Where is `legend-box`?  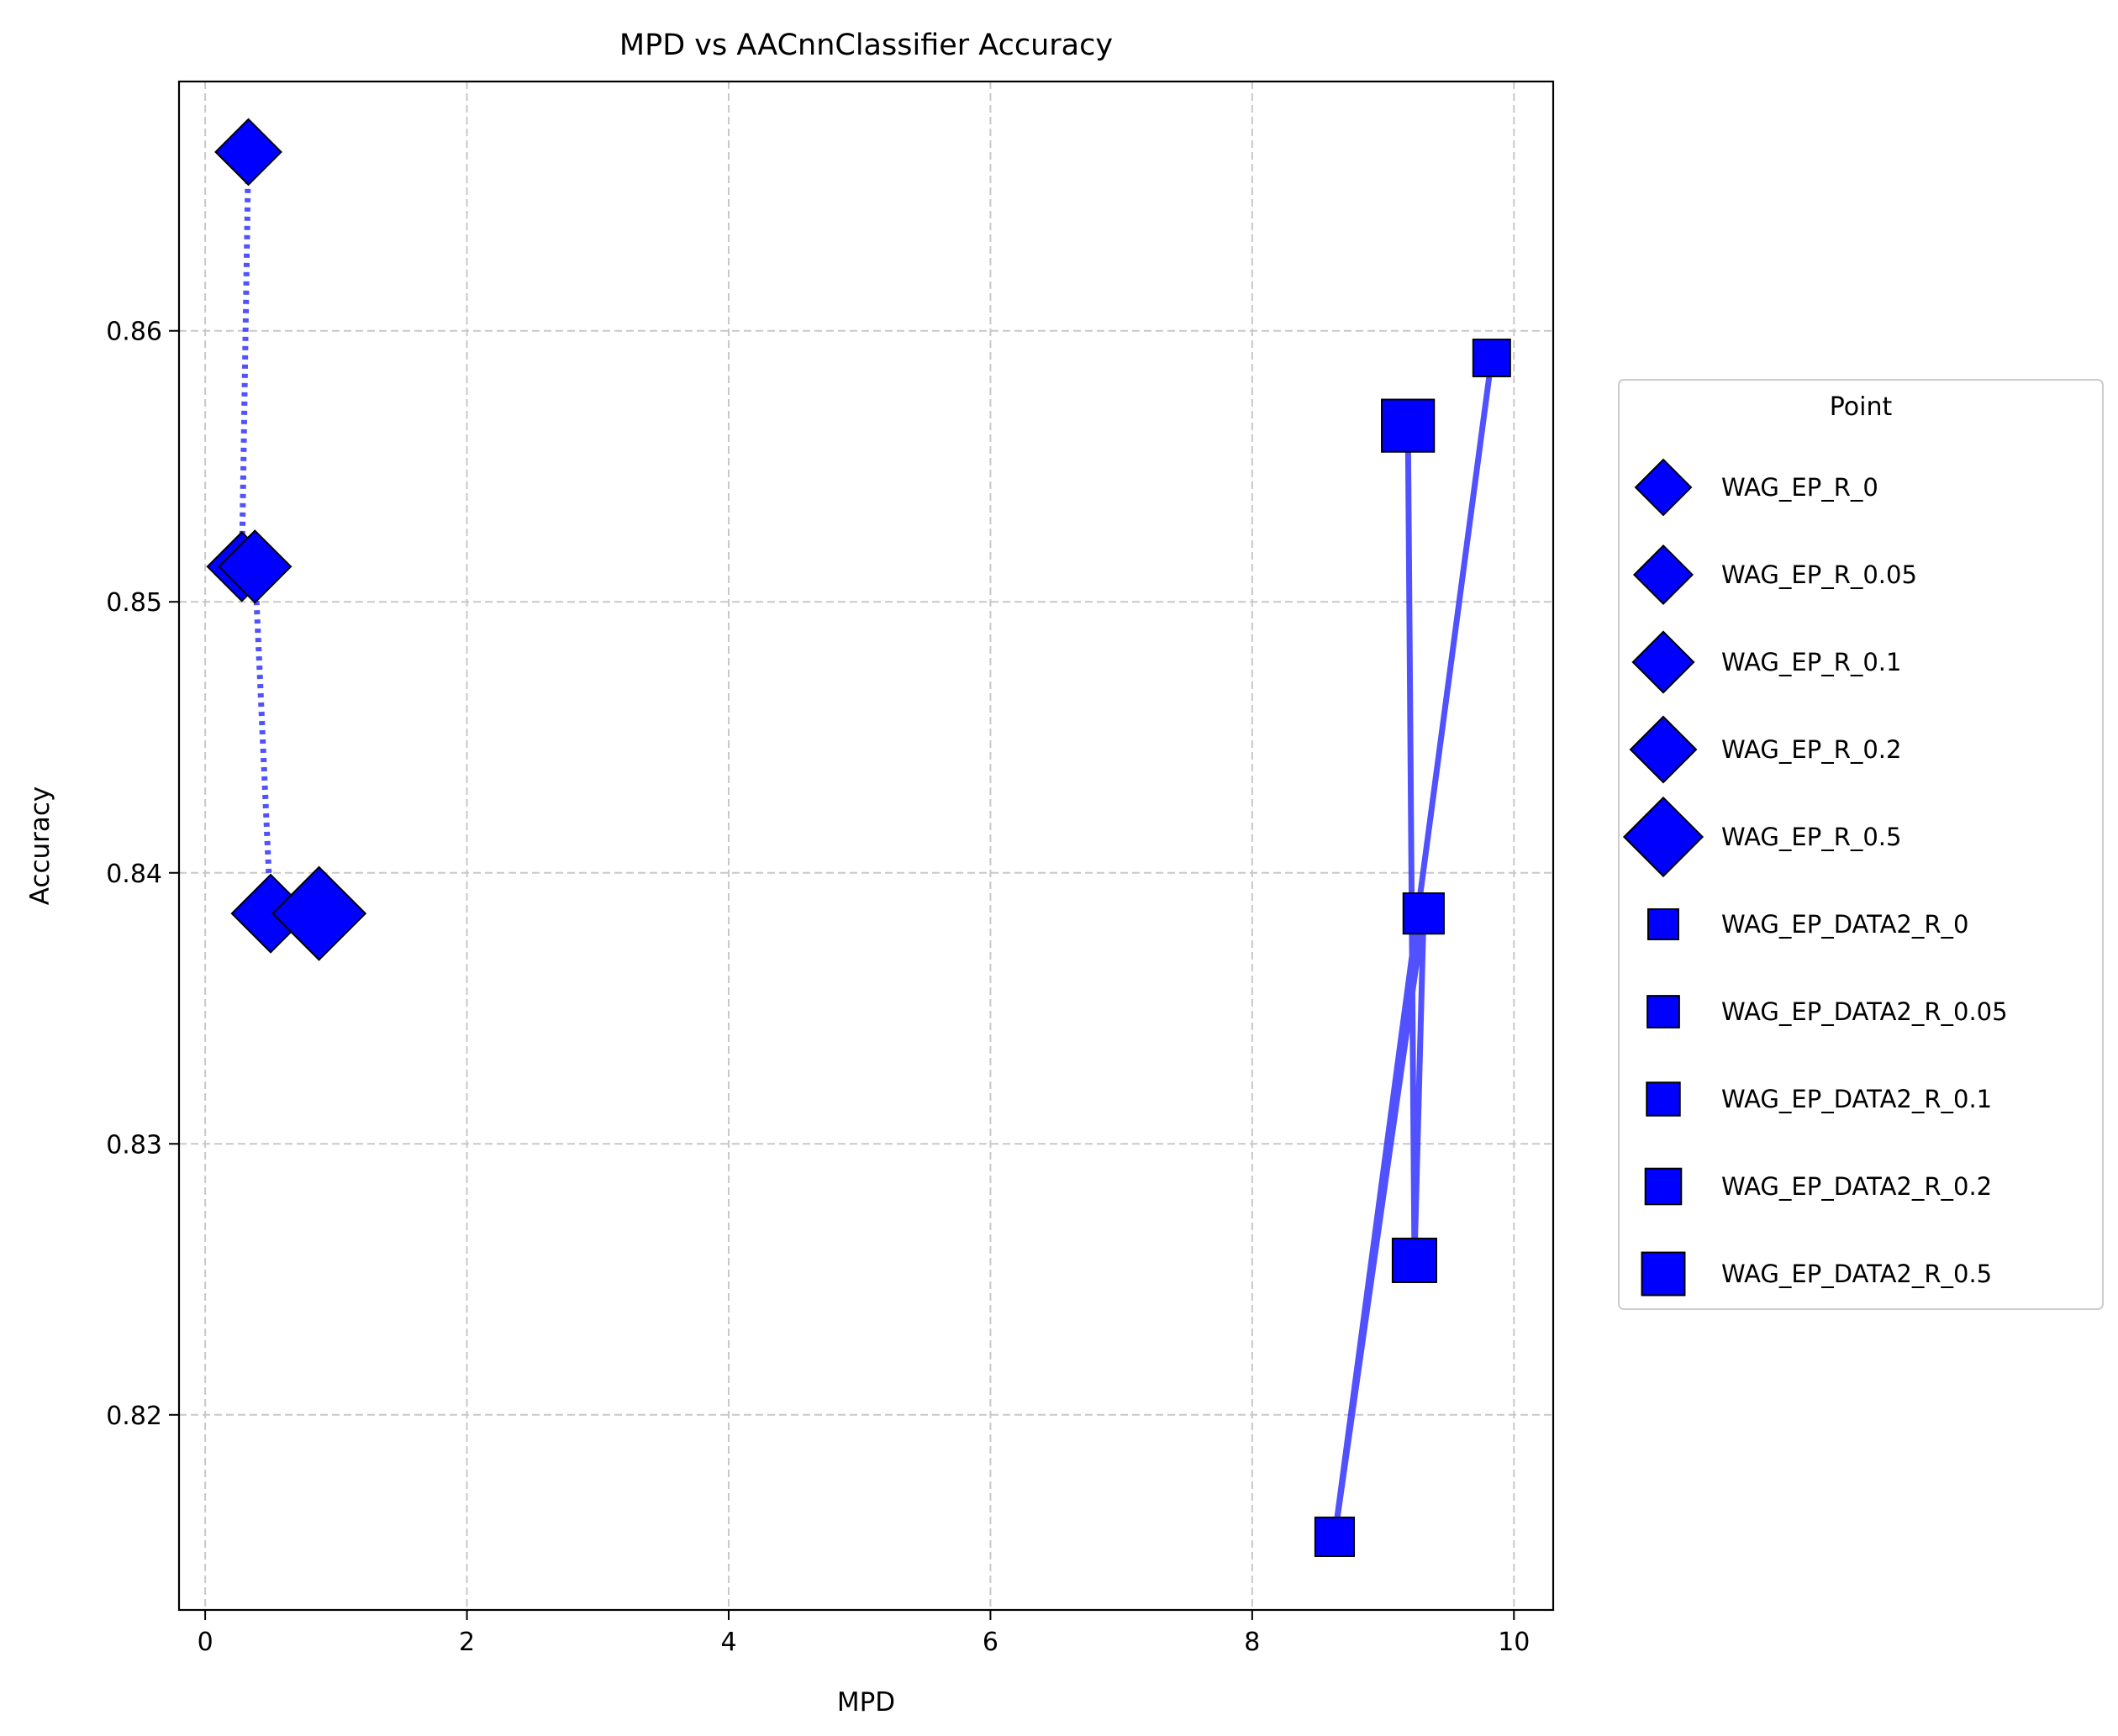
legend-box is located at coordinates (1861, 844).